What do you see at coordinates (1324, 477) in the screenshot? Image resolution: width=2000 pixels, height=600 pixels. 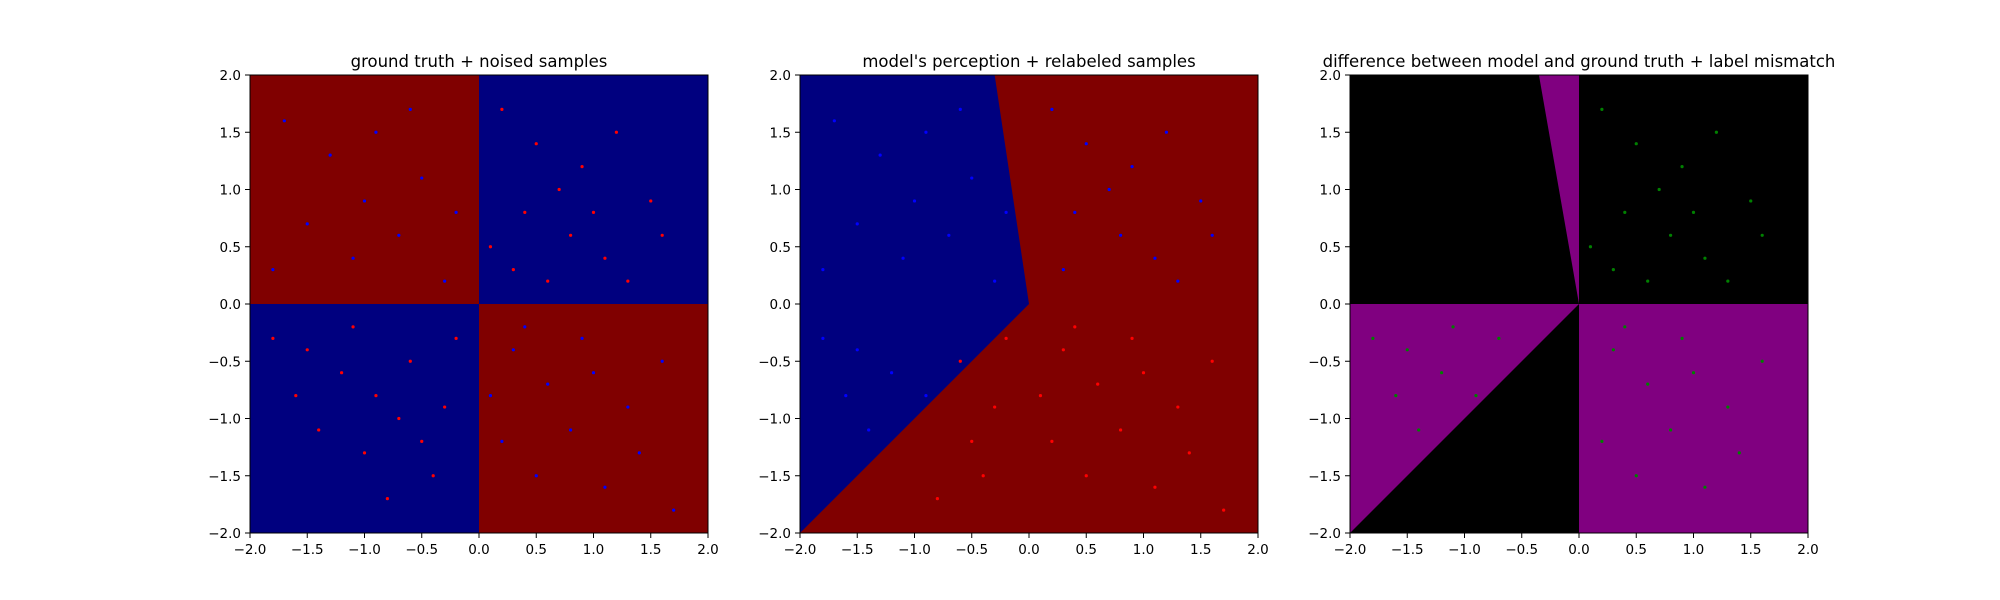 I see `y-tick-label: −1.5` at bounding box center [1324, 477].